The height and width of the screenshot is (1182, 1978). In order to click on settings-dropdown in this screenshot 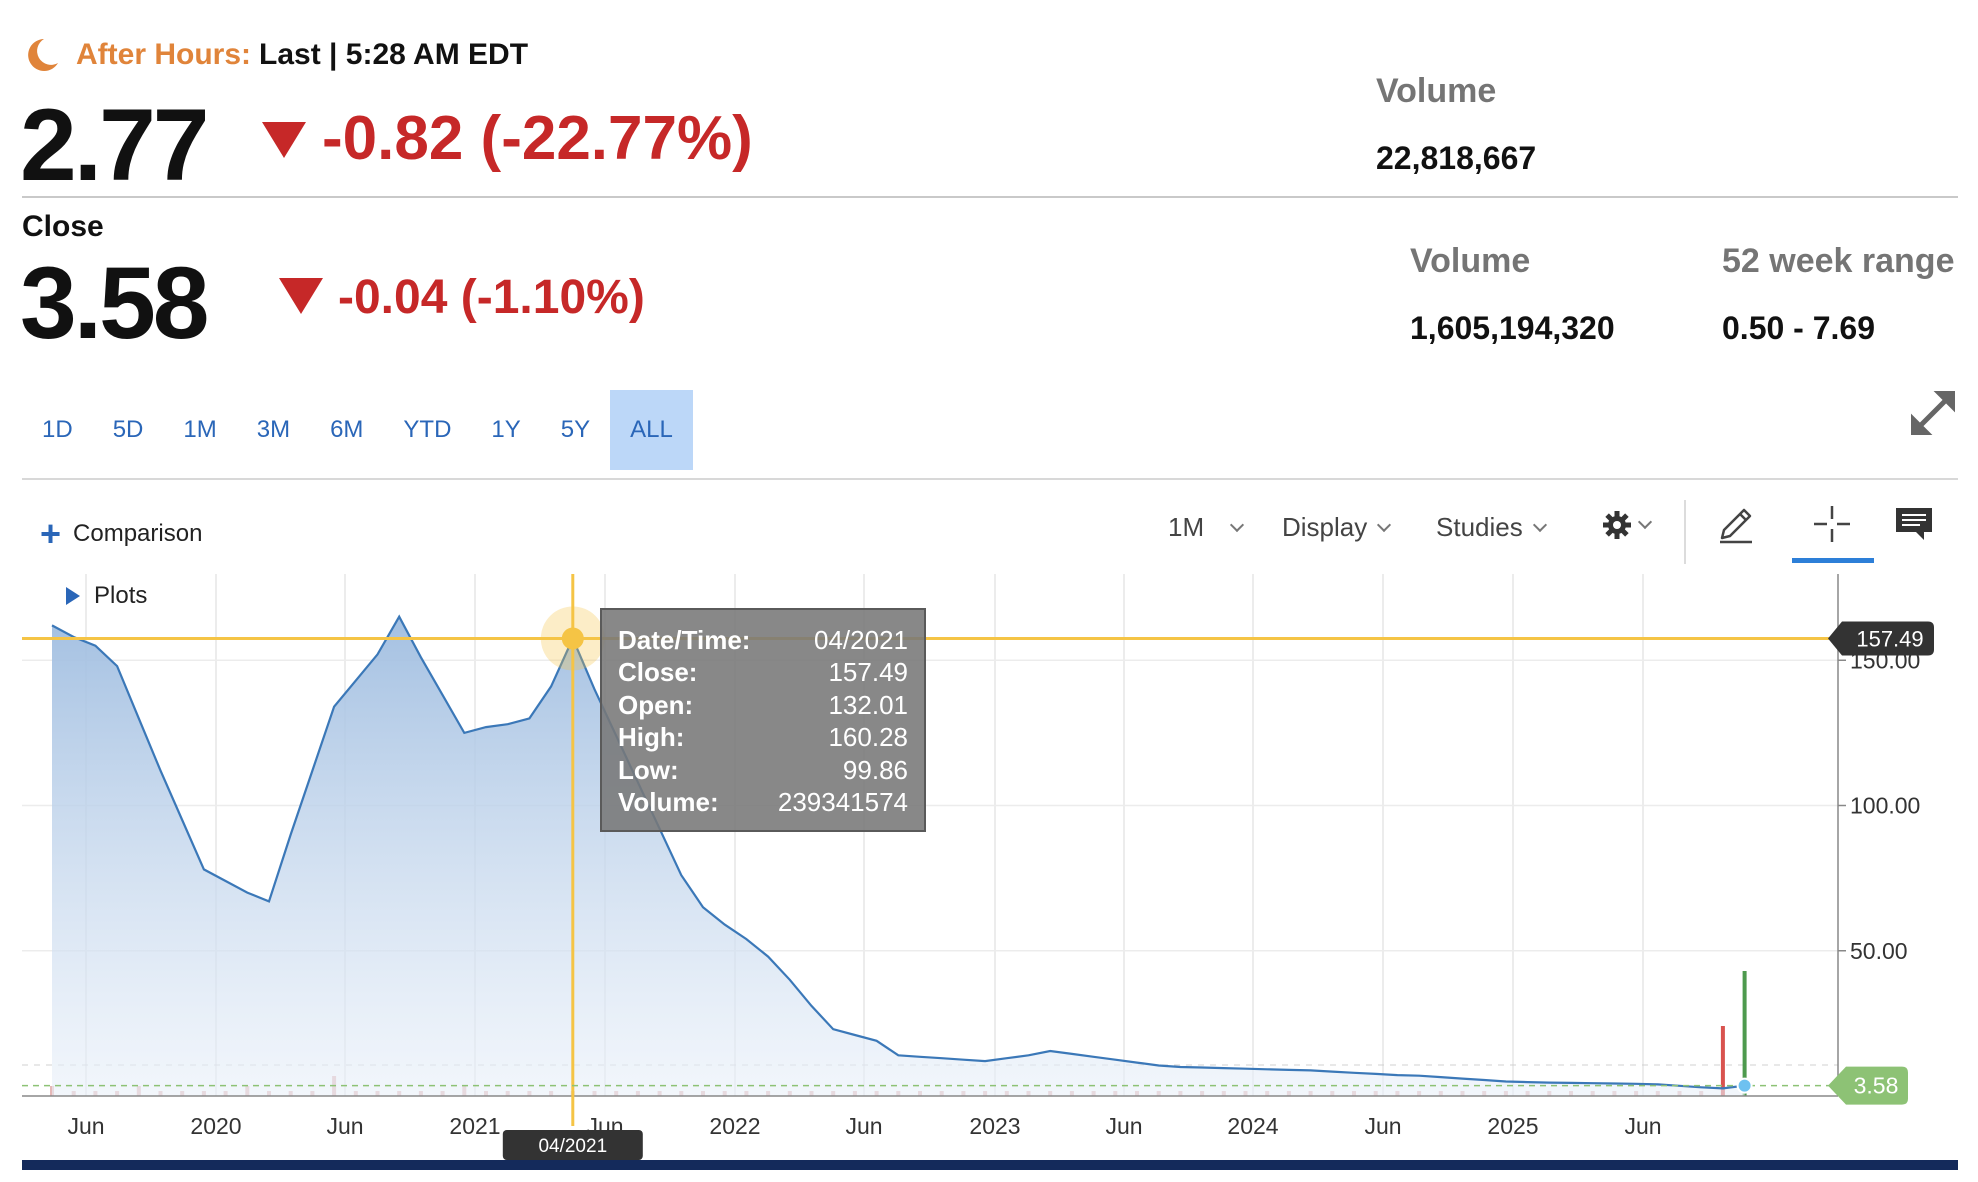, I will do `click(1627, 525)`.